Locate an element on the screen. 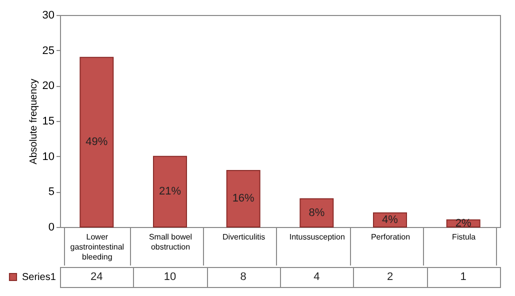  annotation: 4% is located at coordinates (390, 220).